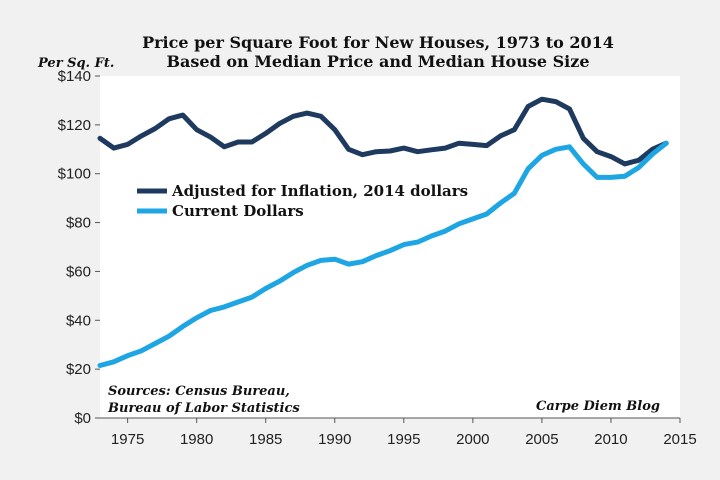 Image resolution: width=720 pixels, height=480 pixels. I want to click on x-axis: 1975 1980 1985 1990 1995 2000 2005 2010 2015, so click(398, 432).